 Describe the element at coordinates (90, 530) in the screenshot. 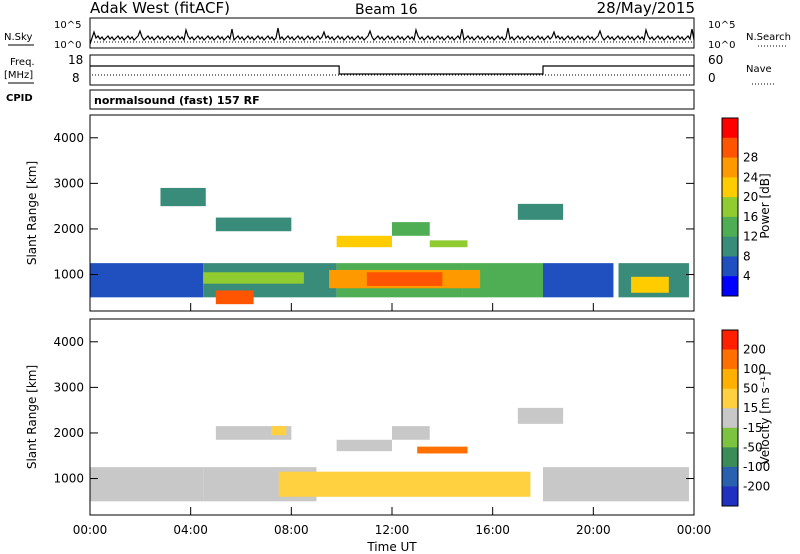

I see `xtick-label-0: 00:00` at that location.